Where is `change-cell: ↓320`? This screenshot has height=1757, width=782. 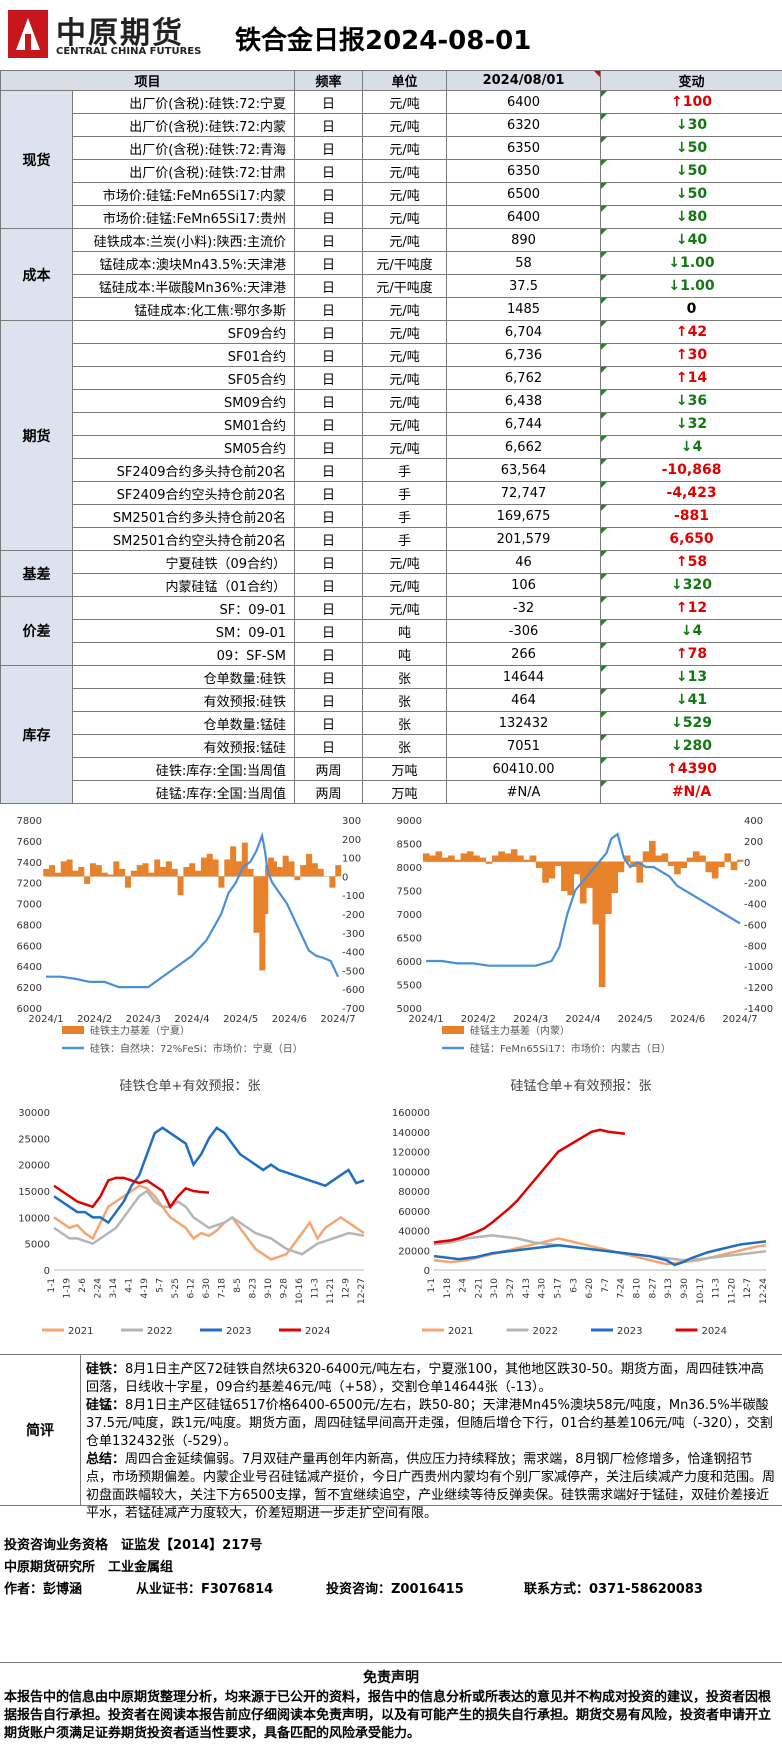 change-cell: ↓320 is located at coordinates (691, 585).